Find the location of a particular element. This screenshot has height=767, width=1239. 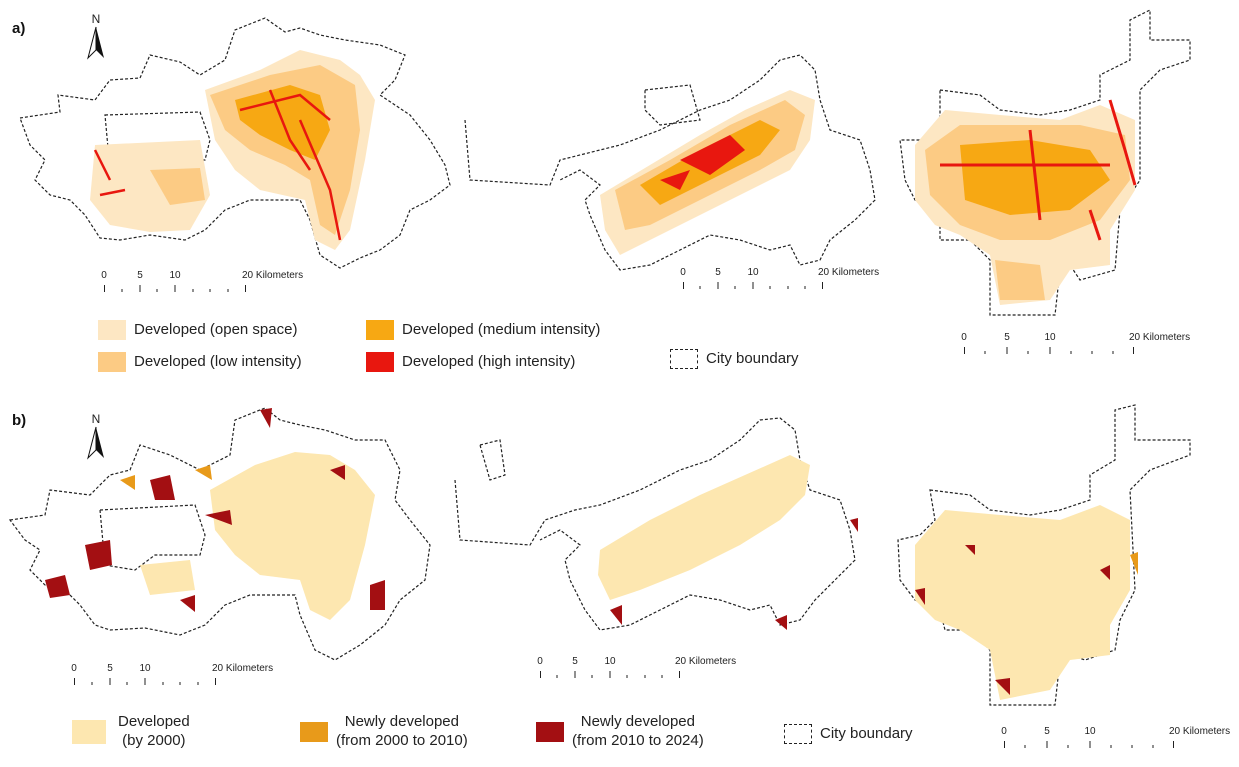

scalebar-a-1: 0 5 10 20 Kilometers is located at coordinates (202, 283).